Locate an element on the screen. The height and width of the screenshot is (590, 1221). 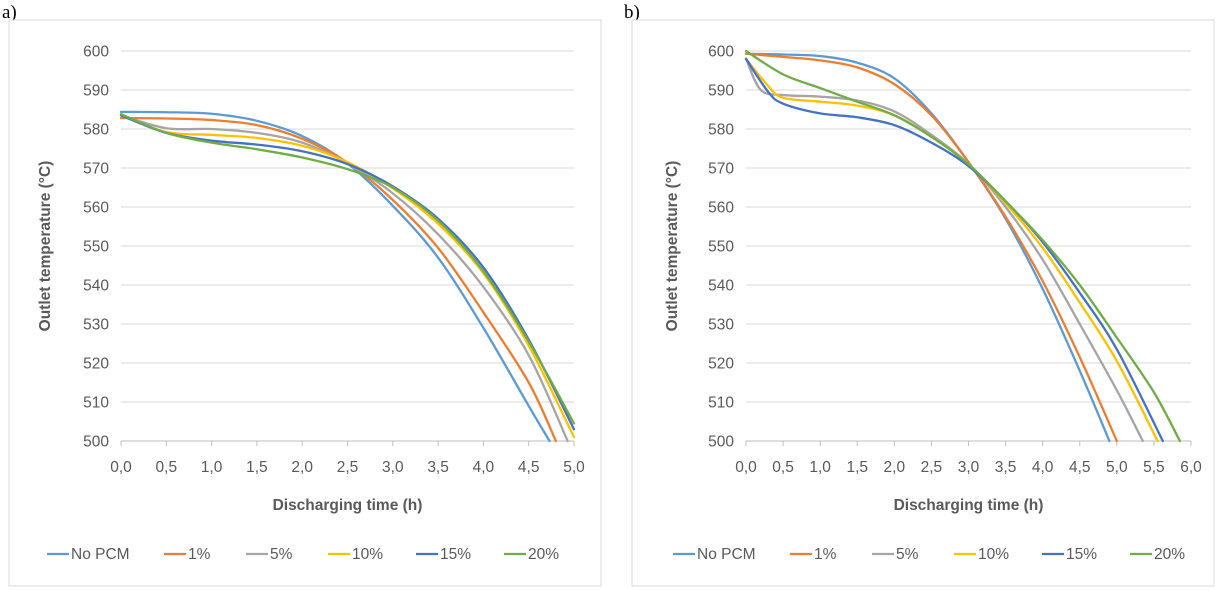
x-tick-label: 6,0 is located at coordinates (1191, 467).